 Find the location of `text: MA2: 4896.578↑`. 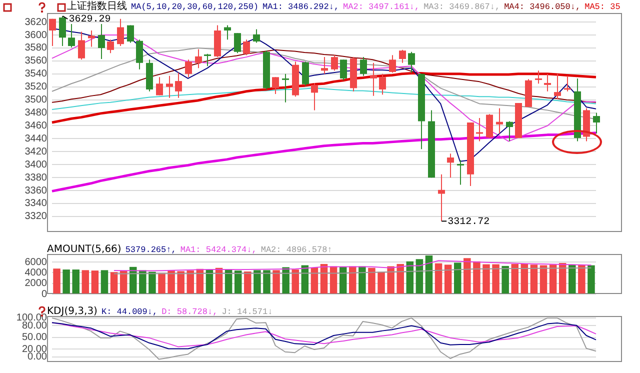

text: MA2: 4896.578↑ is located at coordinates (296, 250).